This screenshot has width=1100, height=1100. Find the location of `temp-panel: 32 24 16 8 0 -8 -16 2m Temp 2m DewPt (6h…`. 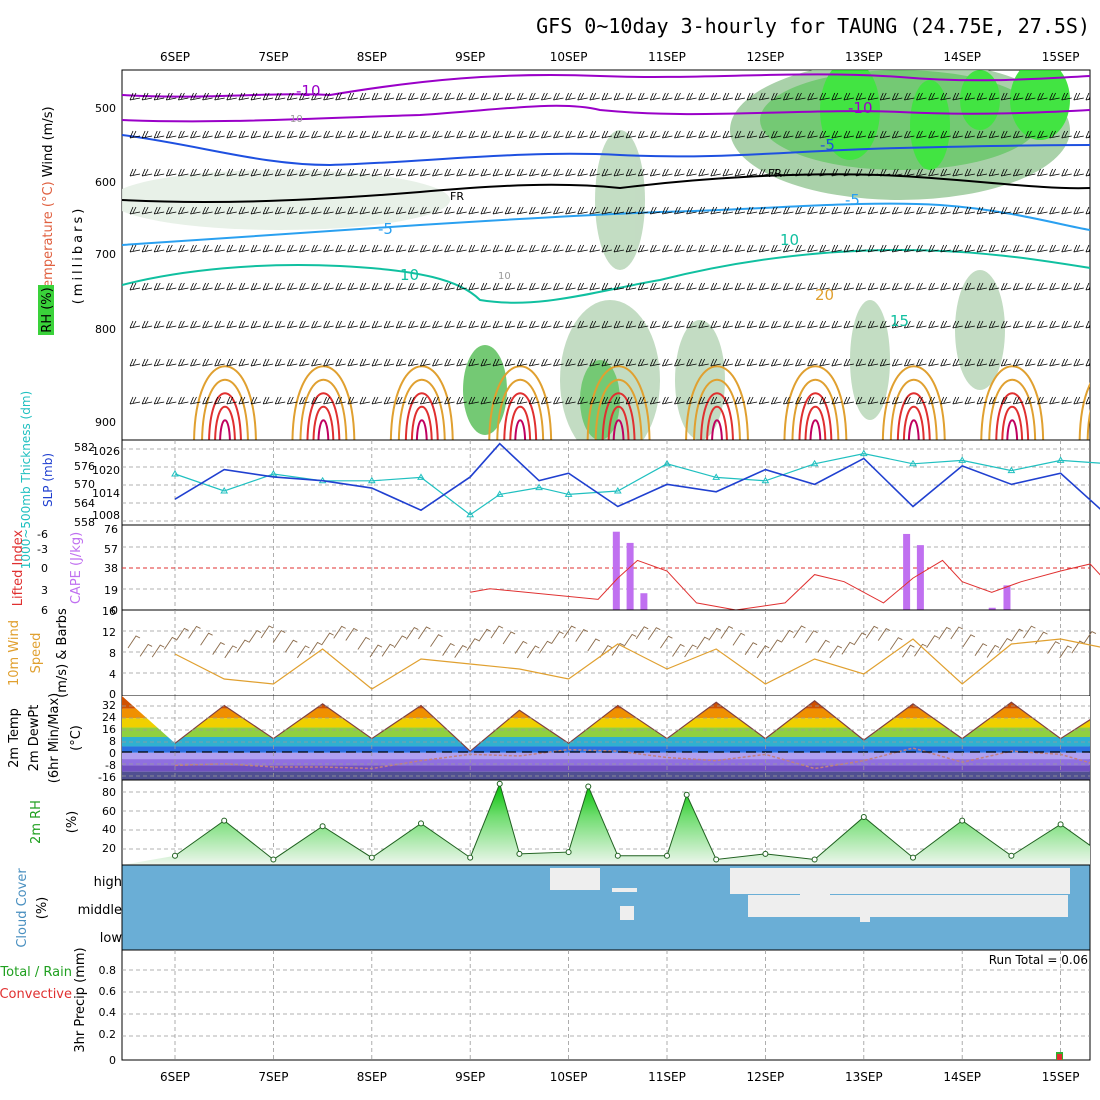

temp-panel: 32 24 16 8 0 -8 -16 2m Temp 2m DewPt (6h… is located at coordinates (549, 738).